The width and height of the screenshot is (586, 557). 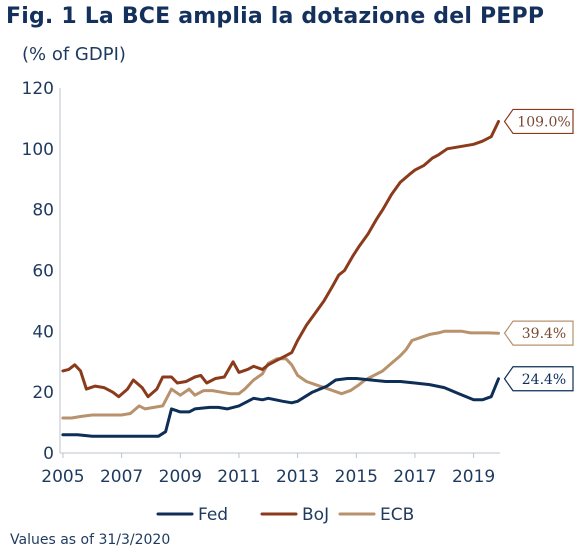 What do you see at coordinates (315, 515) in the screenshot?
I see `legend-label: BoJ` at bounding box center [315, 515].